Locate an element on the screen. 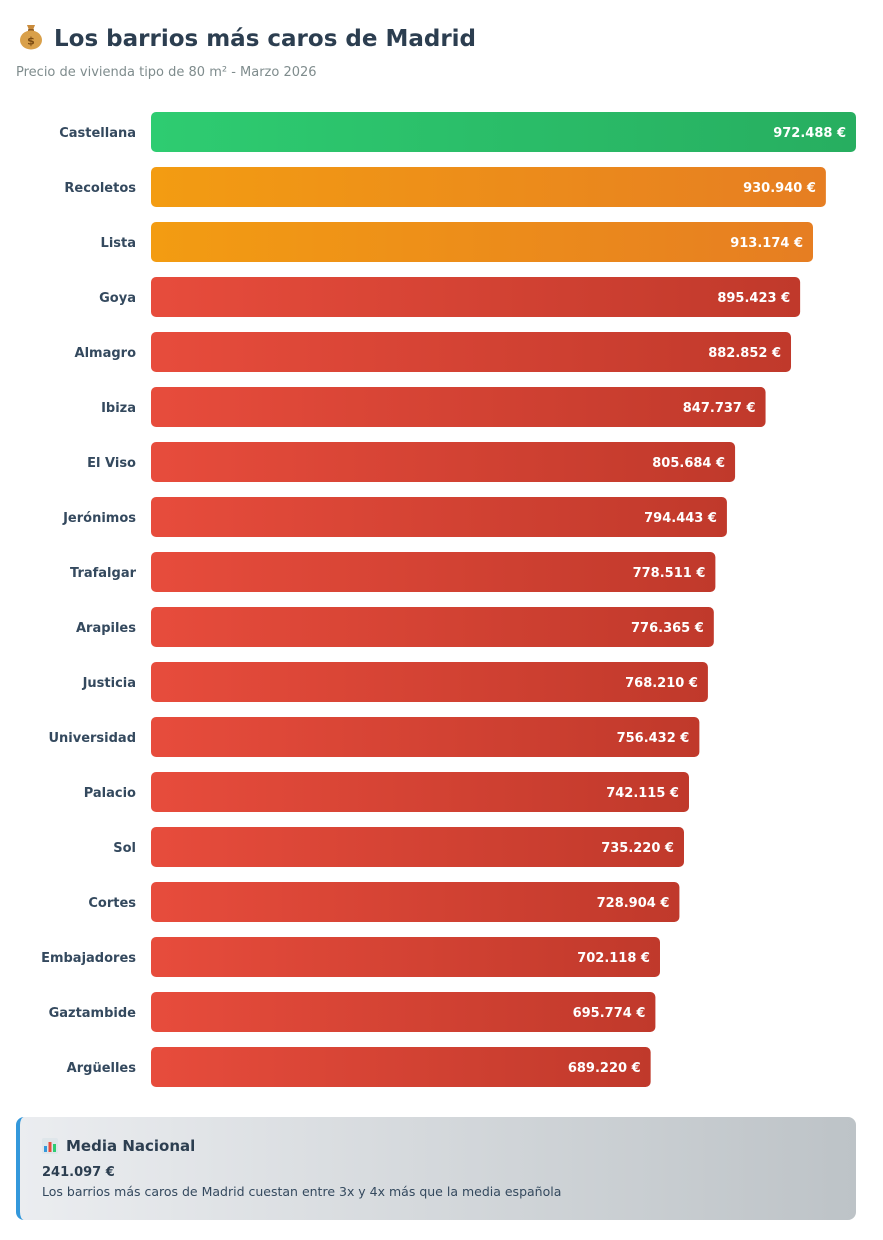 This screenshot has height=1240, width=883. page-title: Los barrios más caros de Madrid is located at coordinates (265, 39).